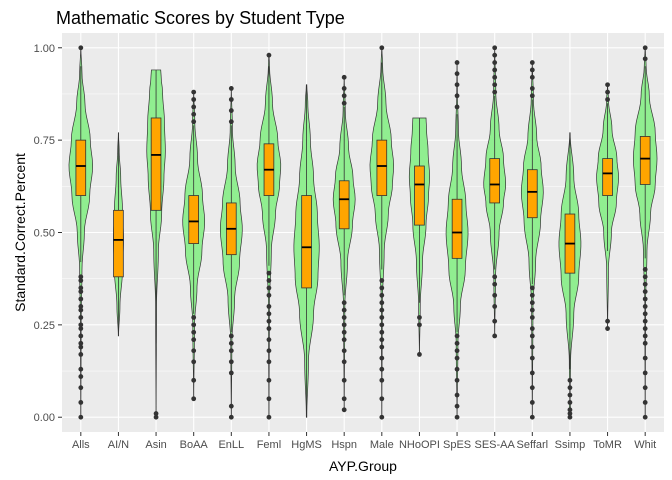 The image size is (672, 480). I want to click on x-tick-label: Male, so click(382, 445).